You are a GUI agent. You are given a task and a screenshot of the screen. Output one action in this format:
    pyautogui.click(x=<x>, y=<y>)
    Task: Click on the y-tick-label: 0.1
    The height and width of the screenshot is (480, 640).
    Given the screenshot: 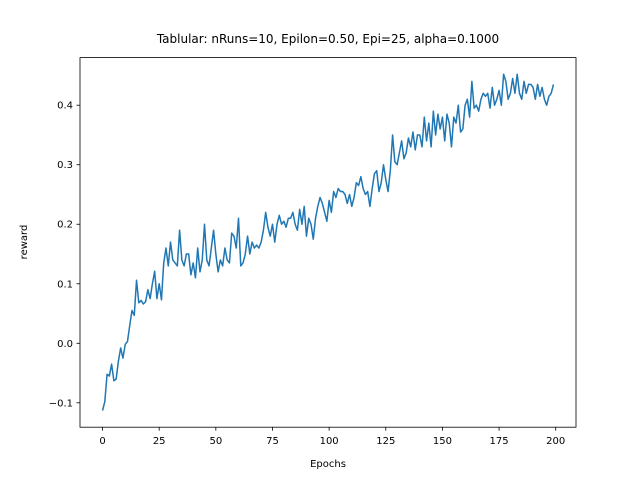 What is the action you would take?
    pyautogui.click(x=65, y=284)
    